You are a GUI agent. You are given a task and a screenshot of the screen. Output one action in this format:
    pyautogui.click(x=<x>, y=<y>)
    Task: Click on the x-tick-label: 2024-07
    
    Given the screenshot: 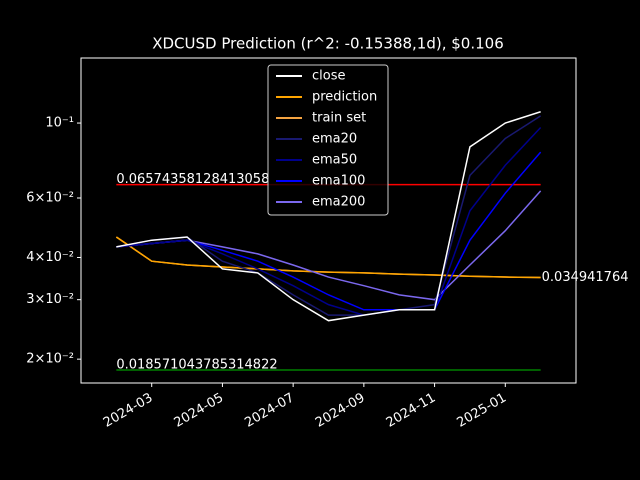 What is the action you would take?
    pyautogui.click(x=269, y=411)
    